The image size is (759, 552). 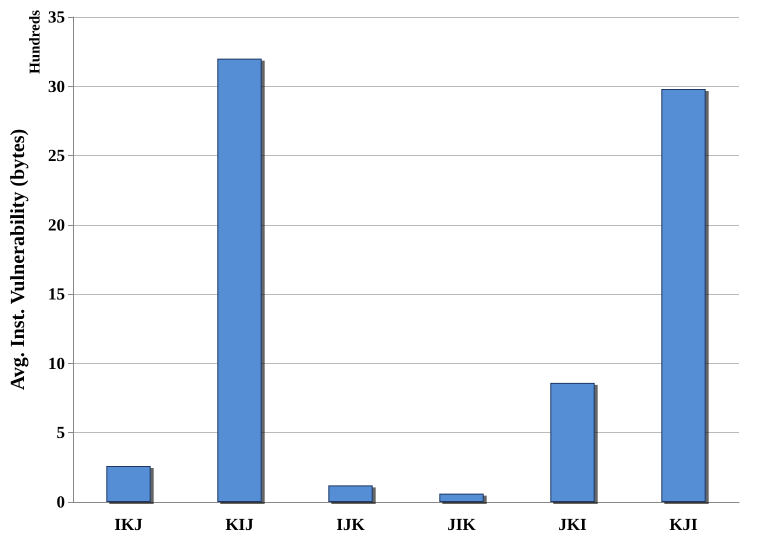 What do you see at coordinates (60, 502) in the screenshot?
I see `y-tick-label: 0` at bounding box center [60, 502].